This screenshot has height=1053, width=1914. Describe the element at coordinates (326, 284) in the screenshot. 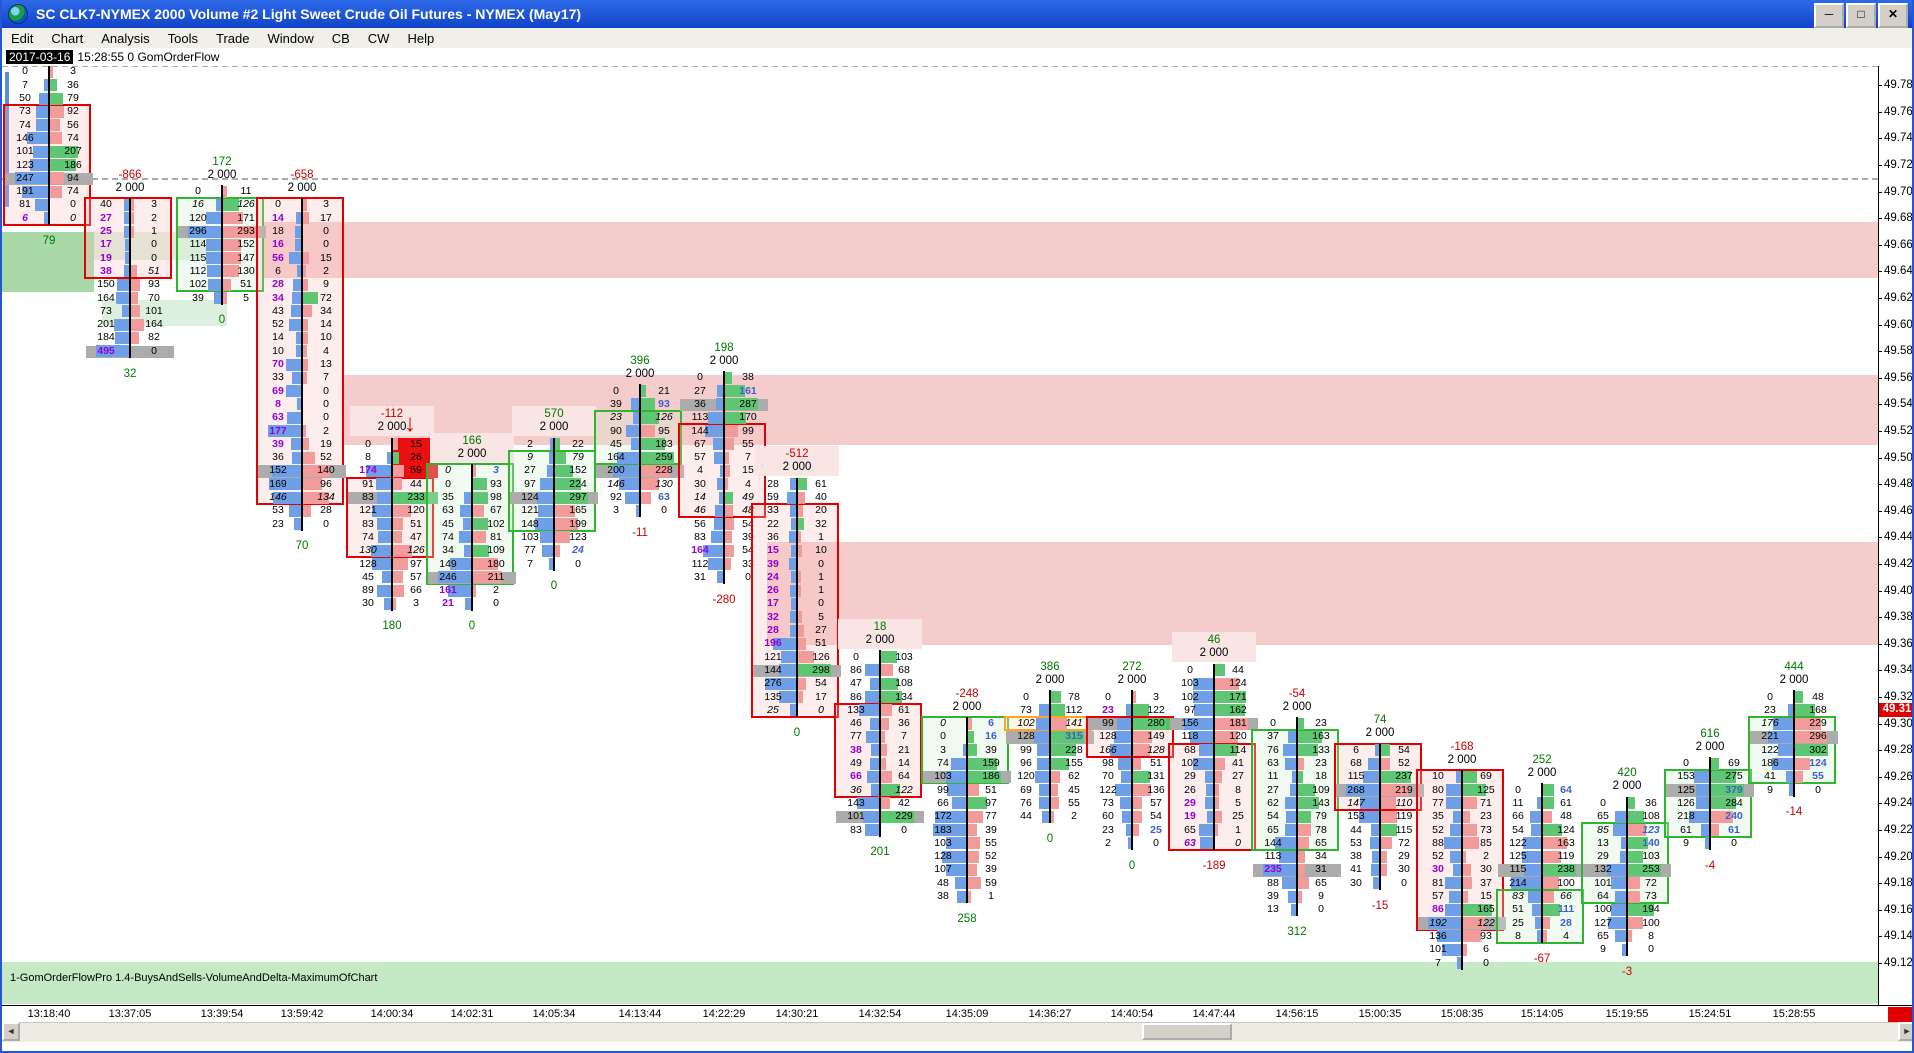

I see `ask-value: 9` at that location.